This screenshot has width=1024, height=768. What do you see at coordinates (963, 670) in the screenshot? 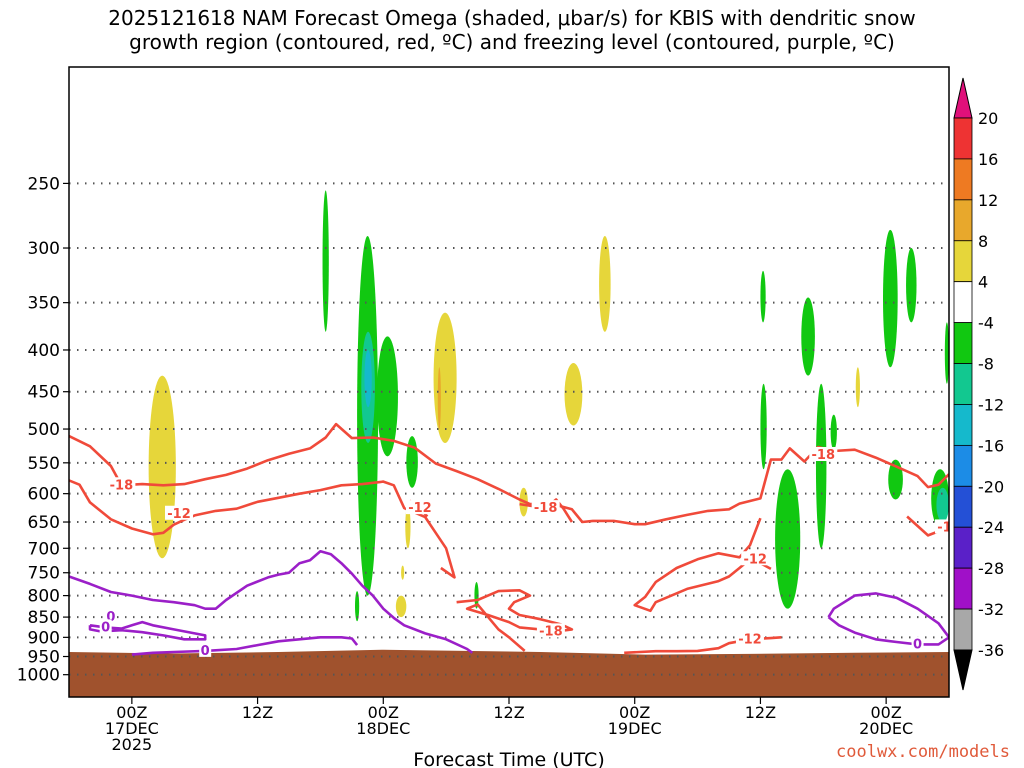
I see `colorbar-under-triangle` at bounding box center [963, 670].